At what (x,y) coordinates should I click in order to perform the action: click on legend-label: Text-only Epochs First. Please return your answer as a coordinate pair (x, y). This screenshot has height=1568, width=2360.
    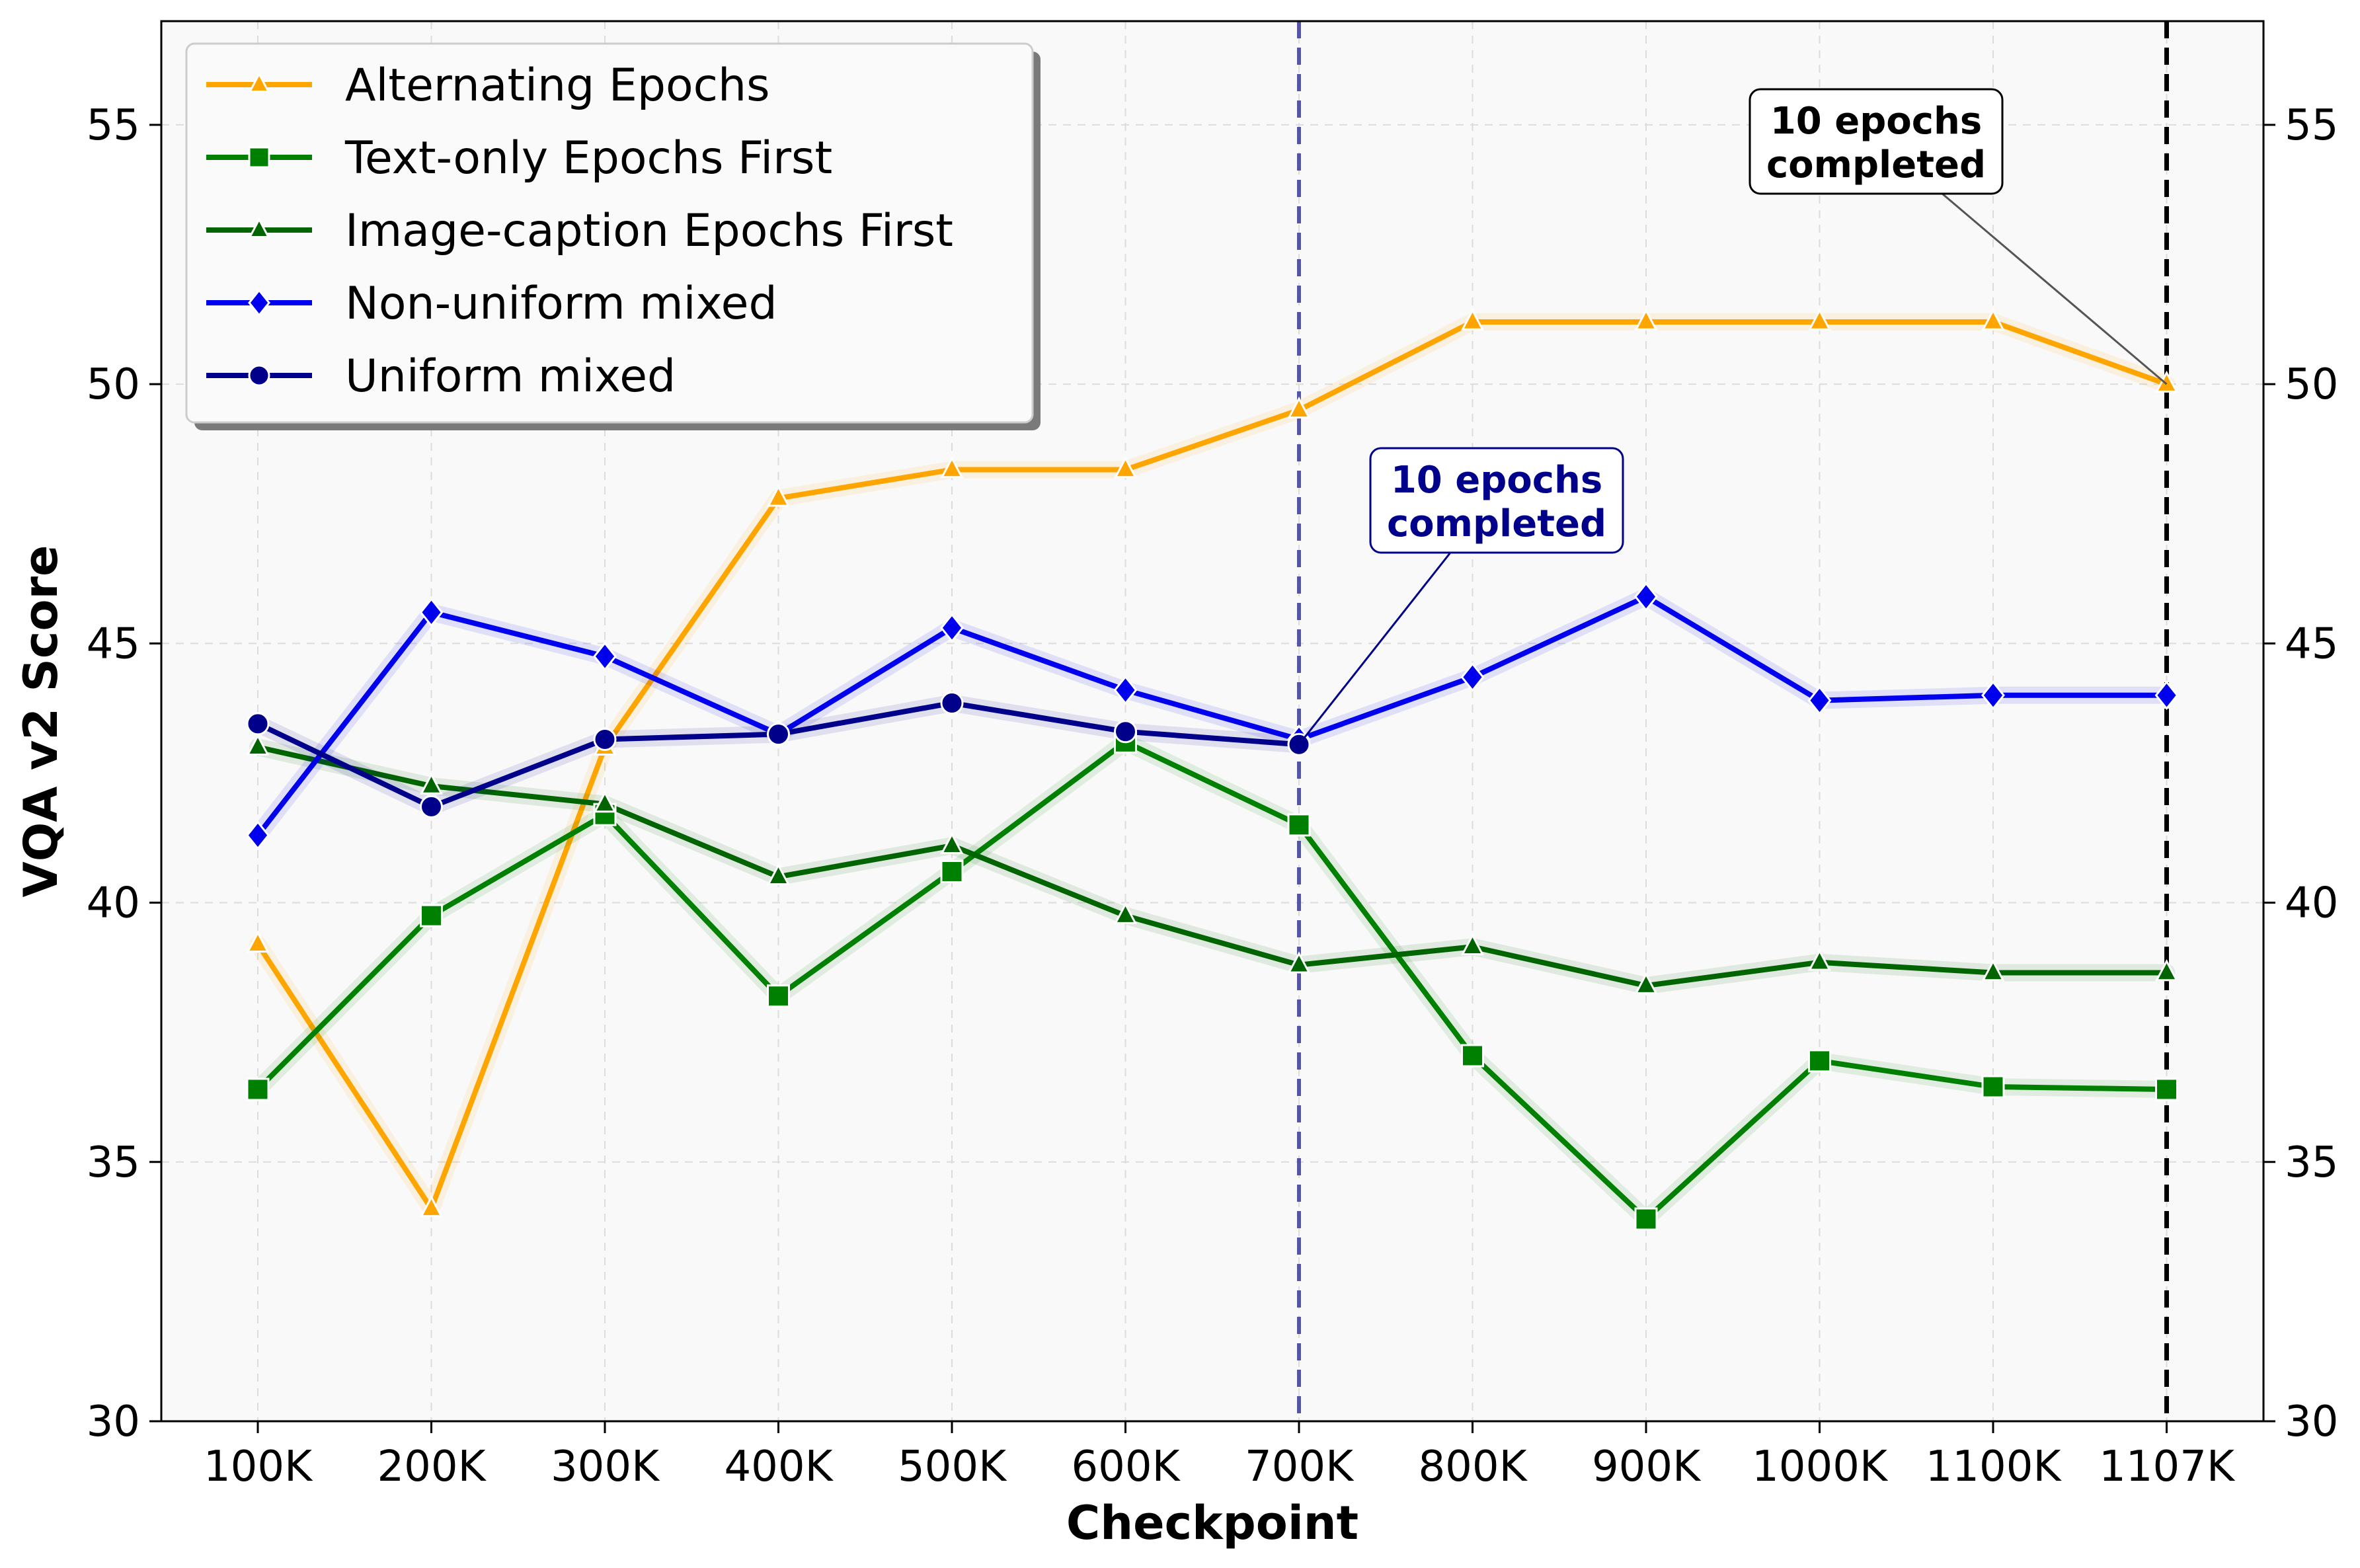
    Looking at the image, I should click on (588, 158).